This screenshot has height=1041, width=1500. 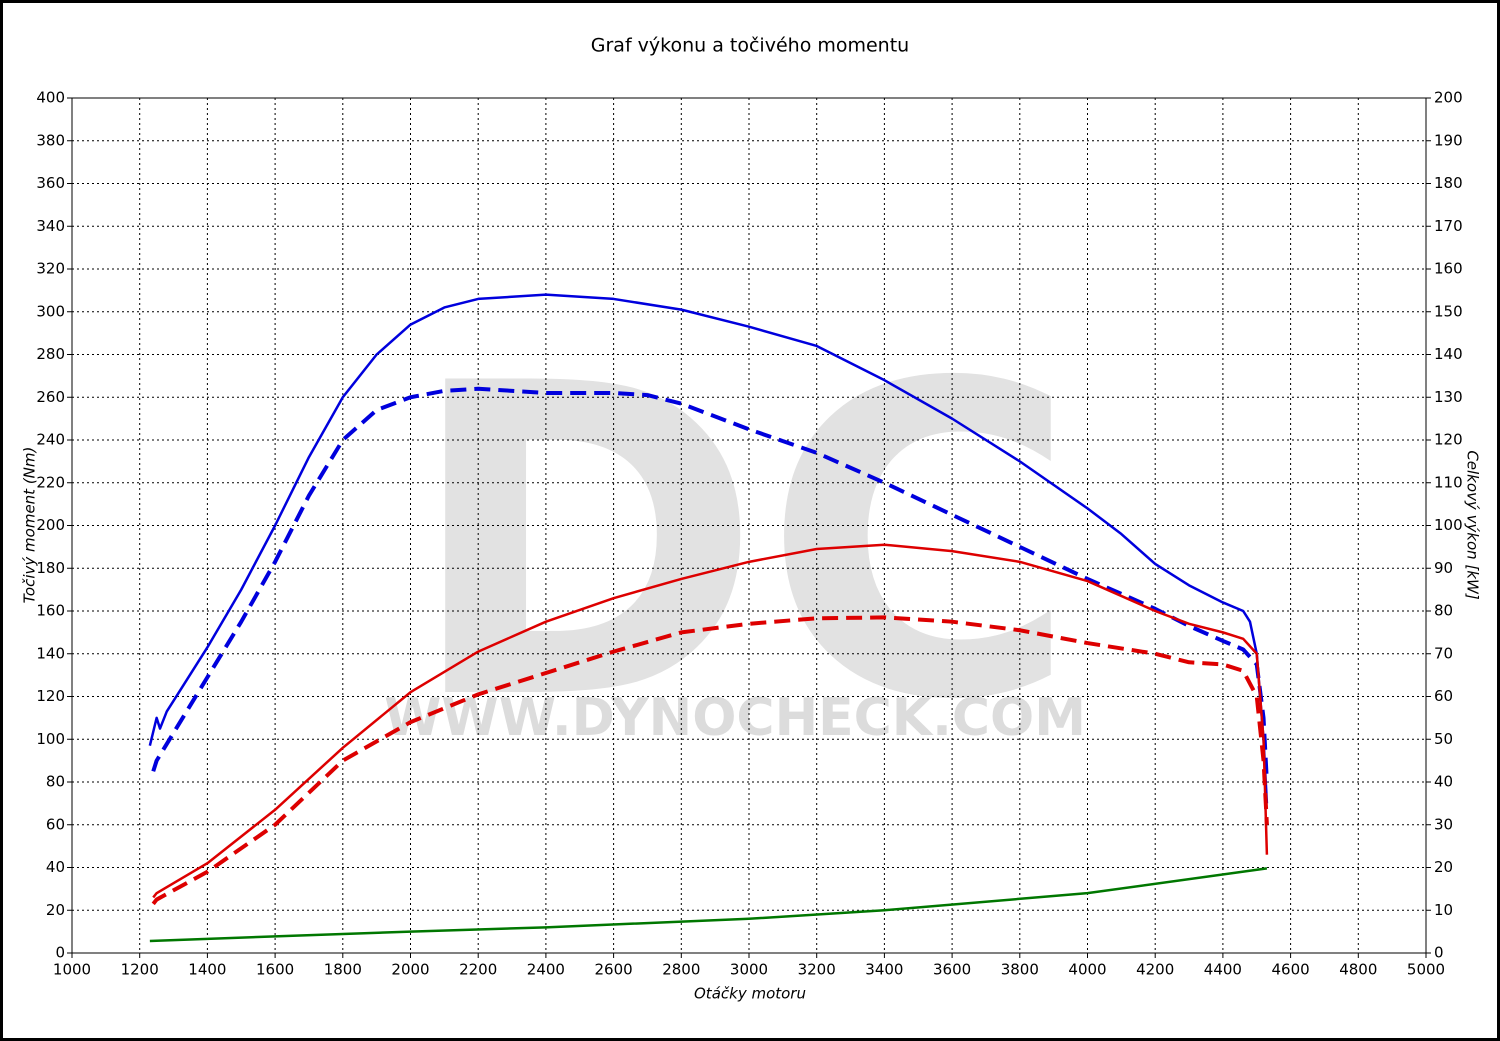 I want to click on watermark-url: WWW.DYNOCHECK.COM, so click(x=735, y=718).